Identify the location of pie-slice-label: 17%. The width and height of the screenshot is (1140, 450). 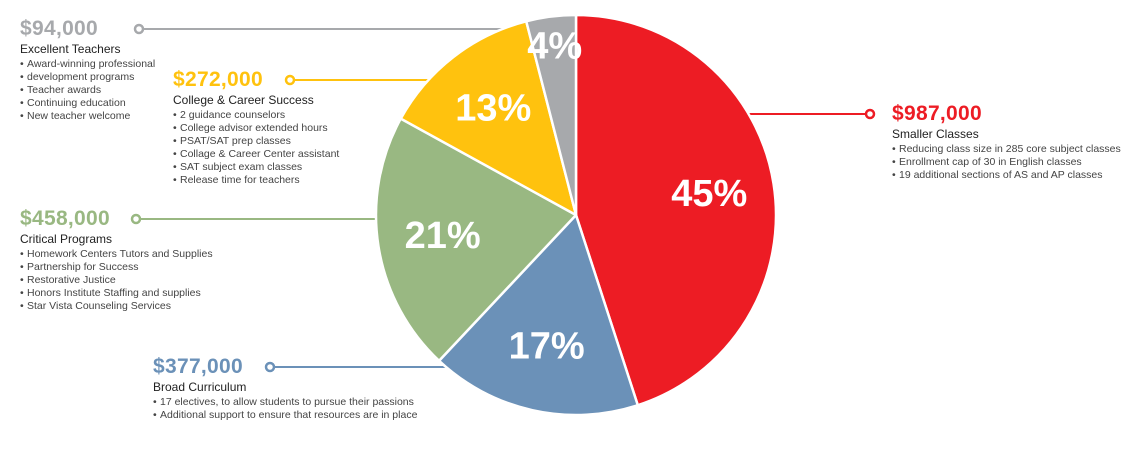
(547, 347).